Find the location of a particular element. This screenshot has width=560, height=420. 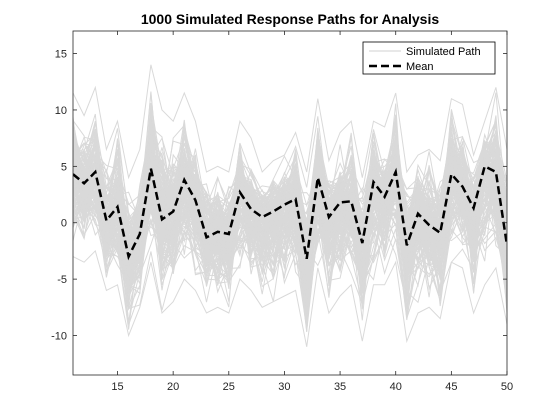

y-tick-label: 5 is located at coordinates (64, 167).